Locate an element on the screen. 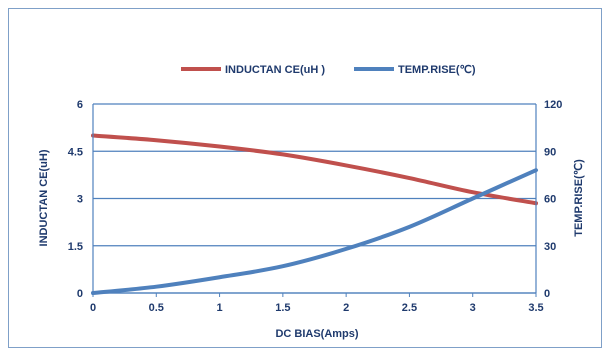  y-tick-label-0: 0 is located at coordinates (80, 294).